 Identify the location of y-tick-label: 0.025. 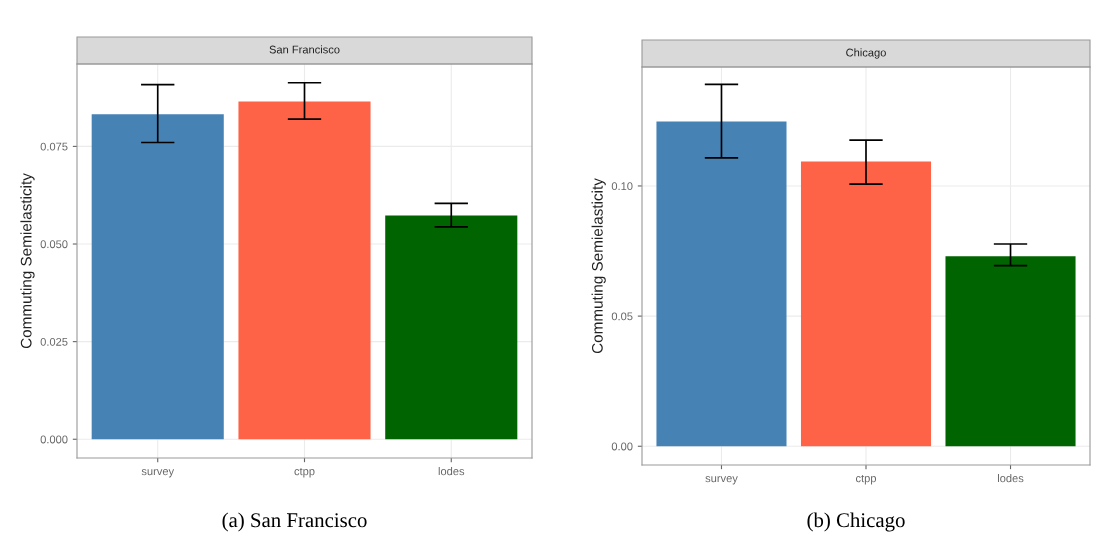
(54, 341).